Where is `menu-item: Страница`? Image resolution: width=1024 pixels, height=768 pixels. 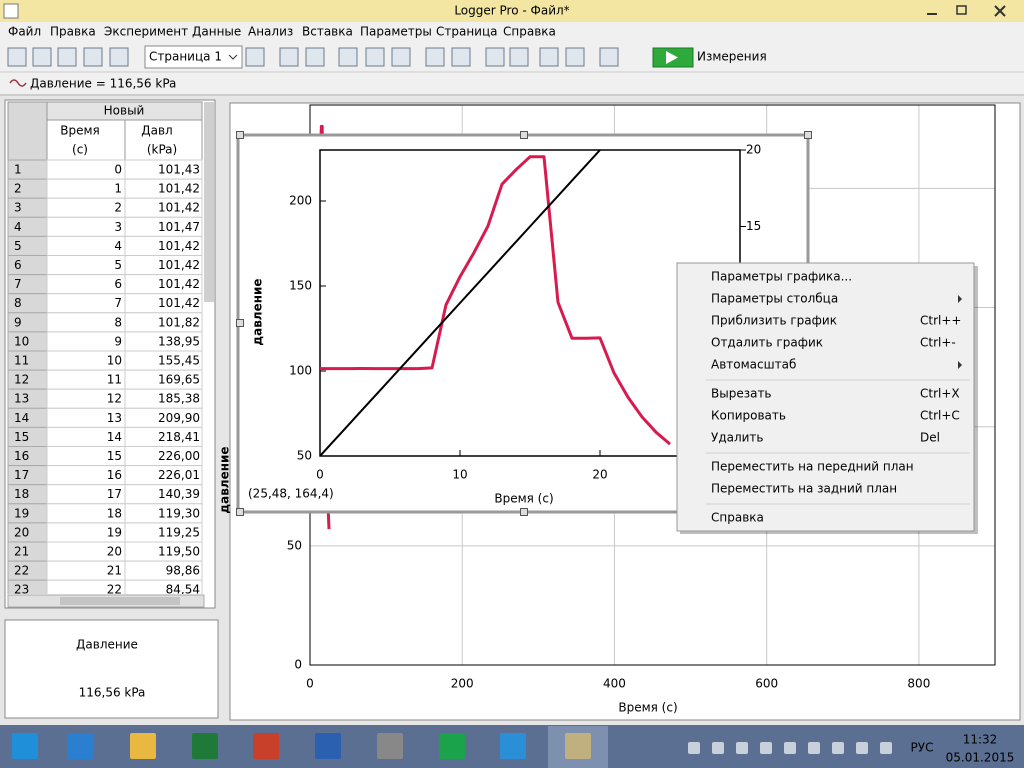
menu-item: Страница is located at coordinates (467, 32).